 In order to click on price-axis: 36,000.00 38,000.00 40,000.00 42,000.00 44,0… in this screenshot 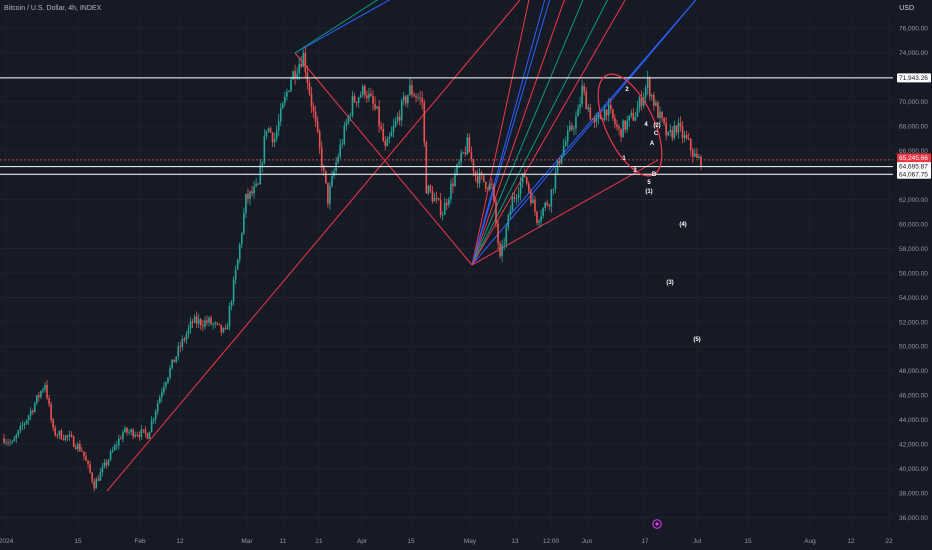, I will do `click(913, 274)`.